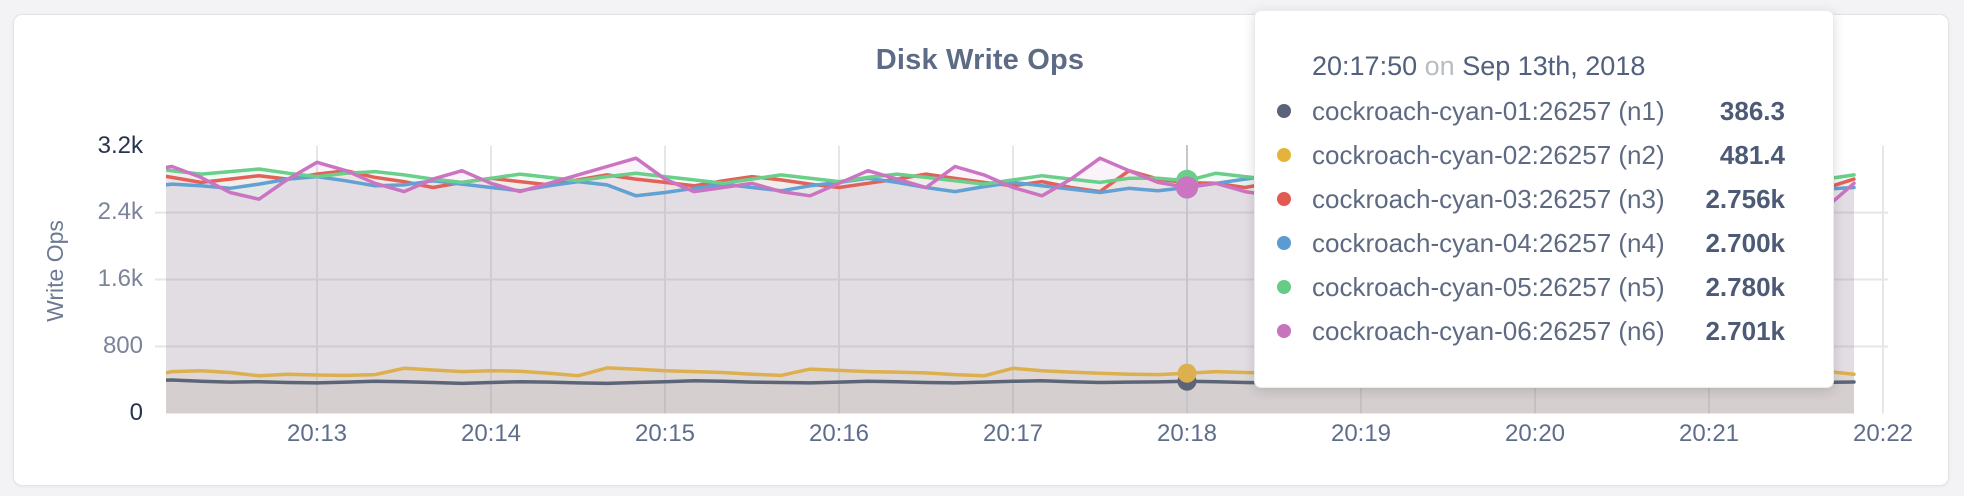 The height and width of the screenshot is (496, 1964). What do you see at coordinates (1745, 286) in the screenshot?
I see `tooltip-series-value: 2.780k` at bounding box center [1745, 286].